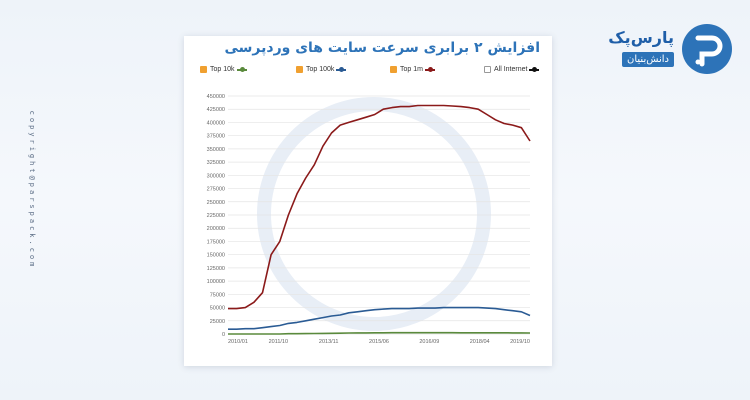  I want to click on x-tick-label: 2019/10, so click(520, 342).